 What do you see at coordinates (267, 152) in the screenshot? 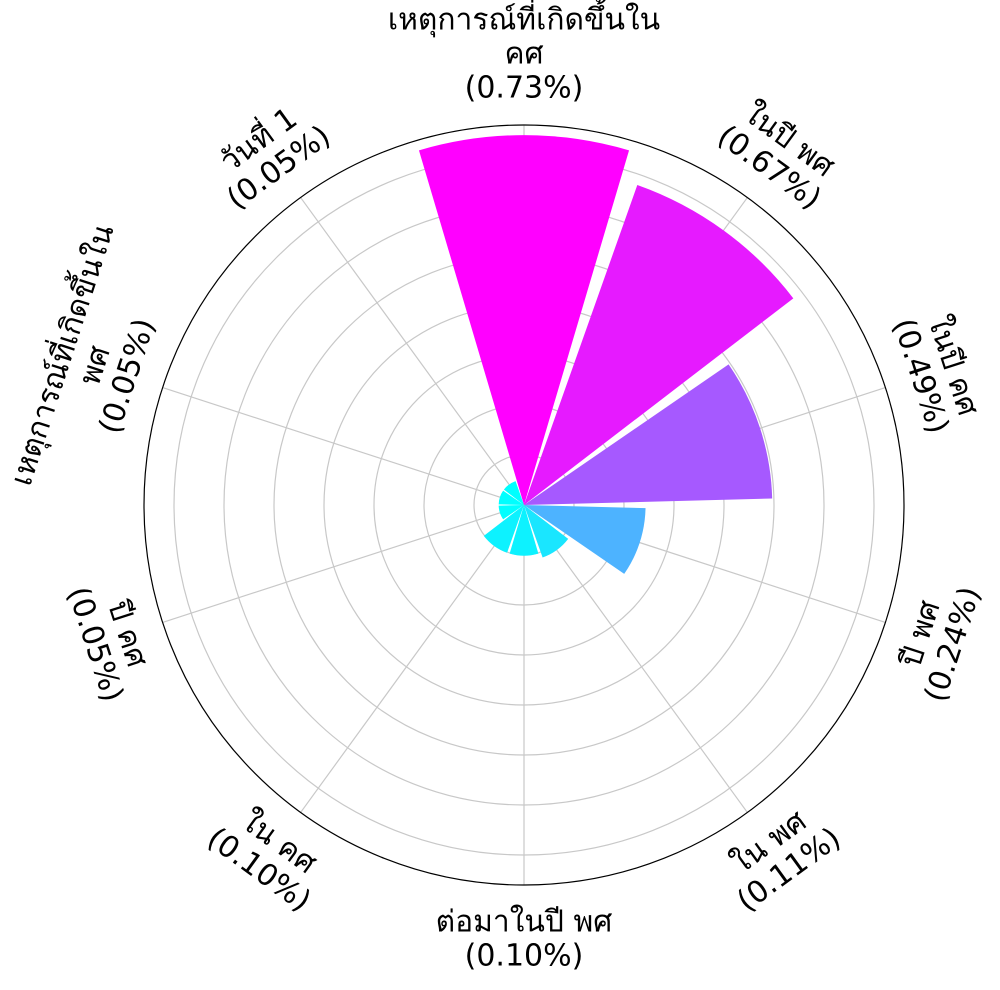
I see `category-label-10: วันที่ 1(0.05%)` at bounding box center [267, 152].